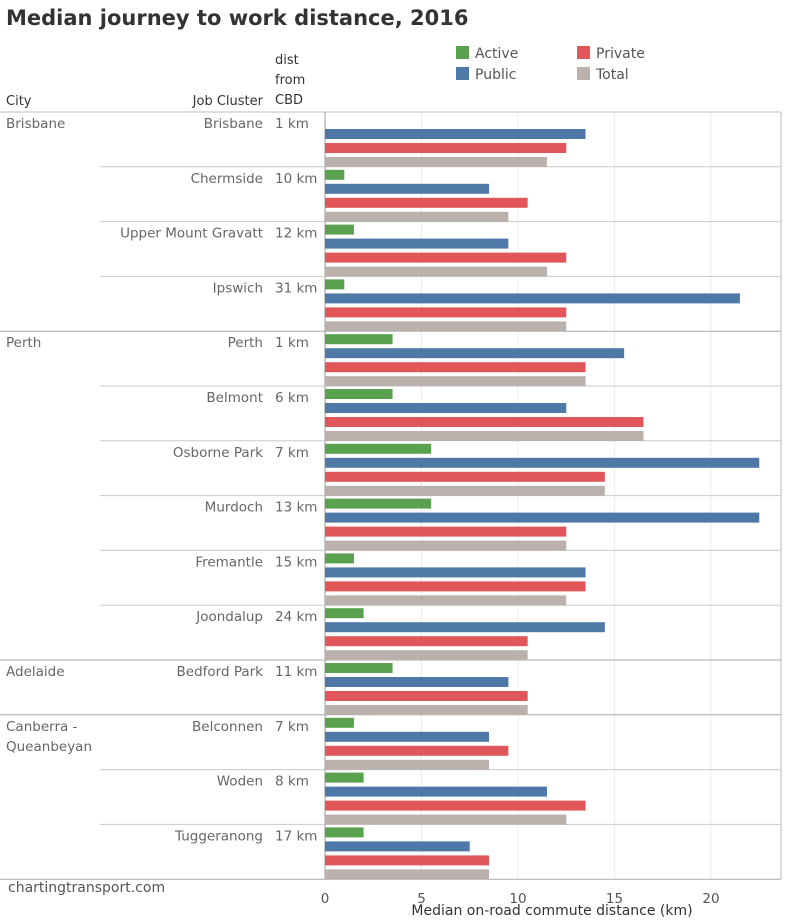  I want to click on legend-swatch-total, so click(583, 73).